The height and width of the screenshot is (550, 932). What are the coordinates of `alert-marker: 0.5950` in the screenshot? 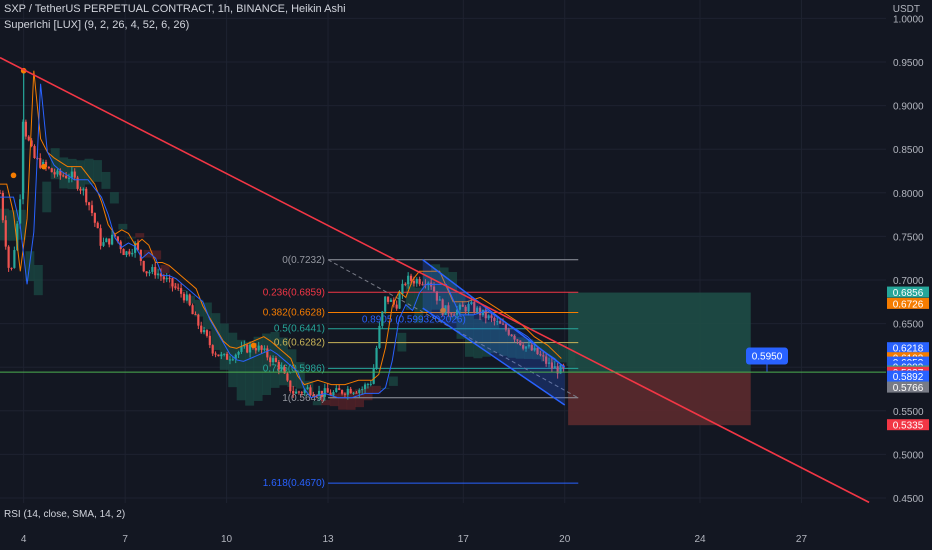 It's located at (767, 359).